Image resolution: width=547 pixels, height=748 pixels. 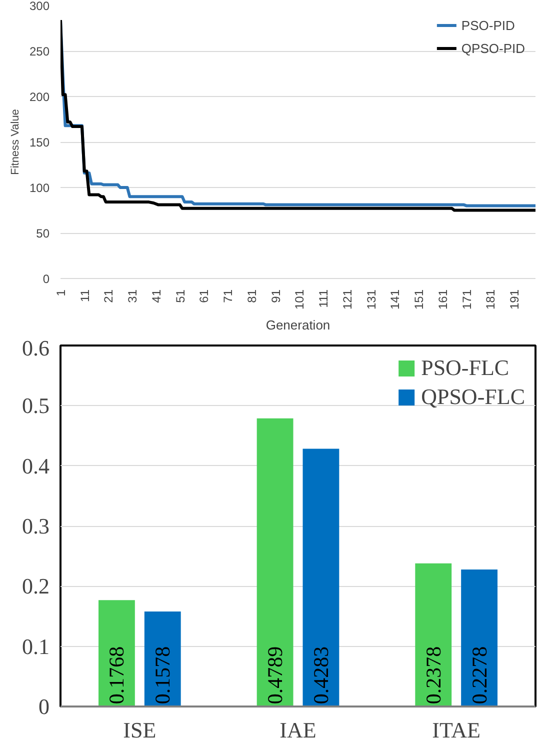 I want to click on x-tick-label: ISE, so click(x=139, y=730).